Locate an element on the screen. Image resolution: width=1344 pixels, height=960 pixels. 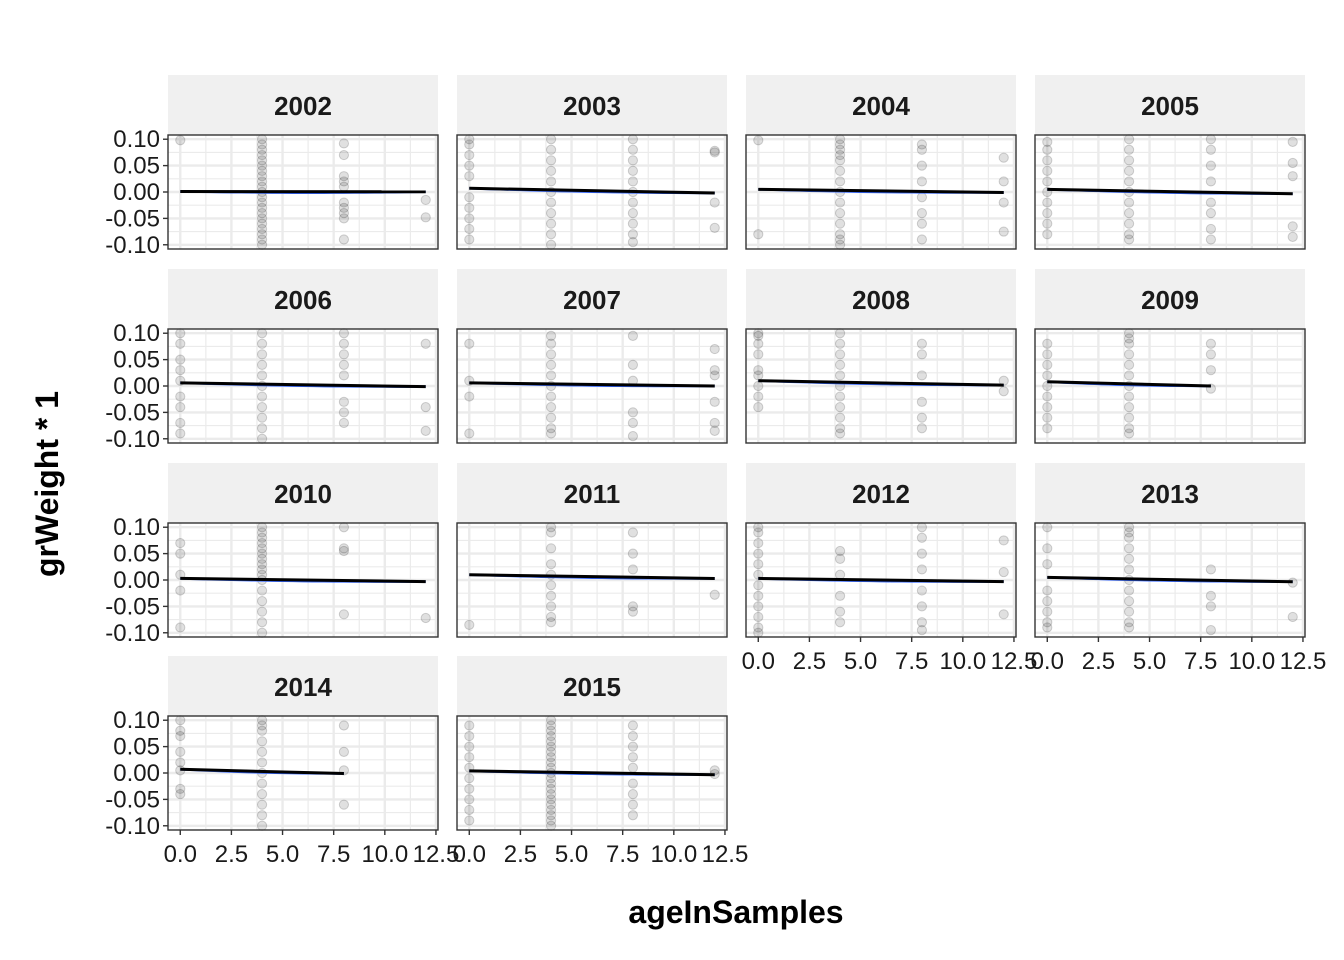
facet-strip-label: 2005 is located at coordinates (1170, 106).